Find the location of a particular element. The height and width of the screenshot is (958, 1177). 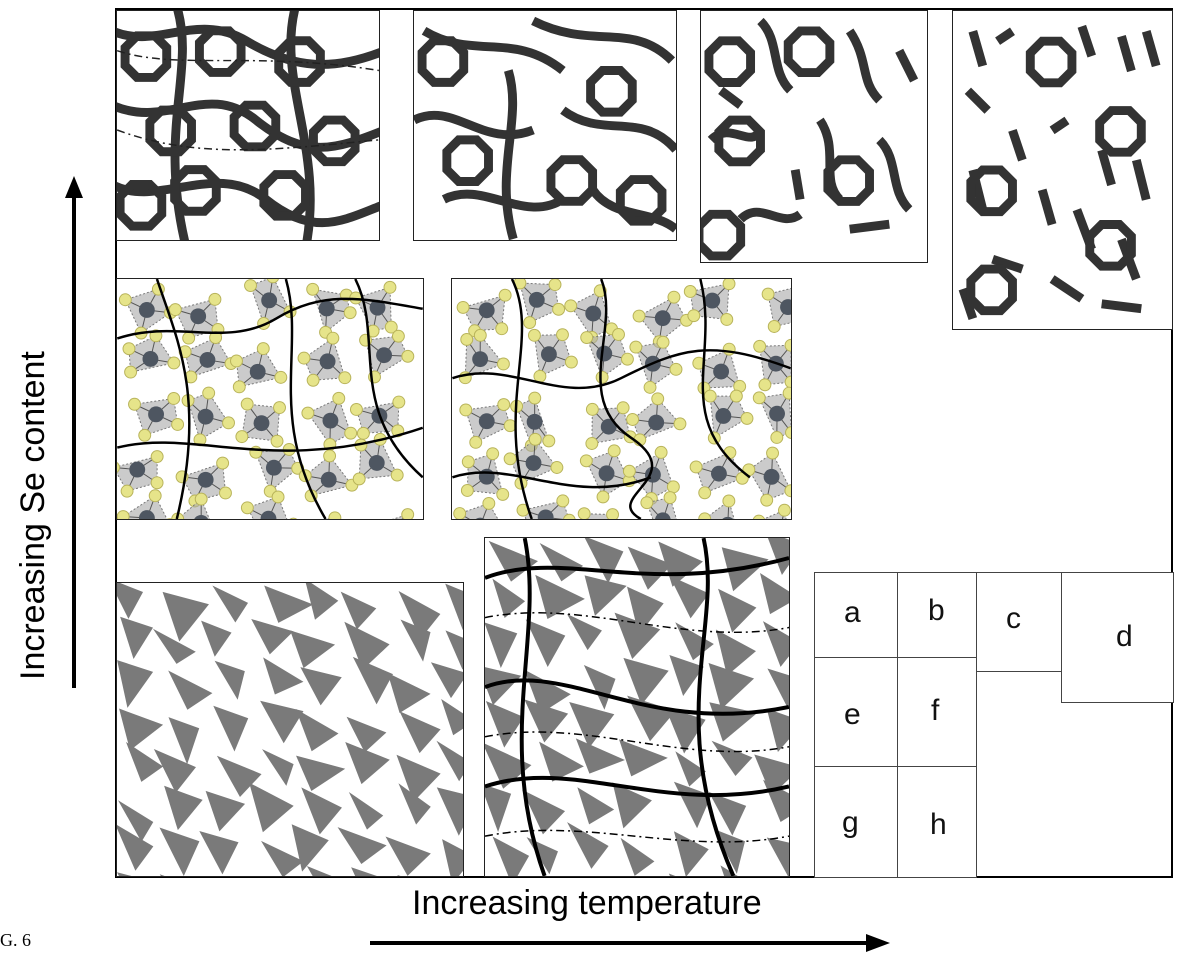

panel-f is located at coordinates (621, 399).